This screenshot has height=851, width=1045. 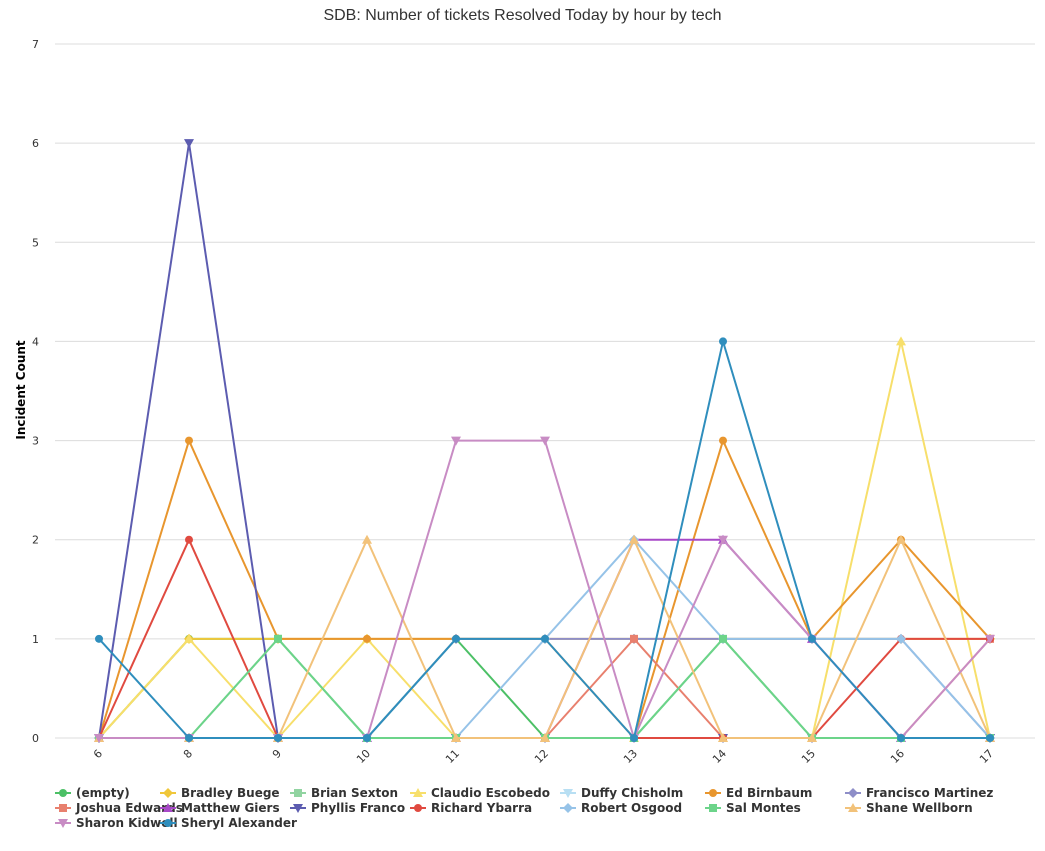 I want to click on x-tick-label: 9, so click(x=277, y=754).